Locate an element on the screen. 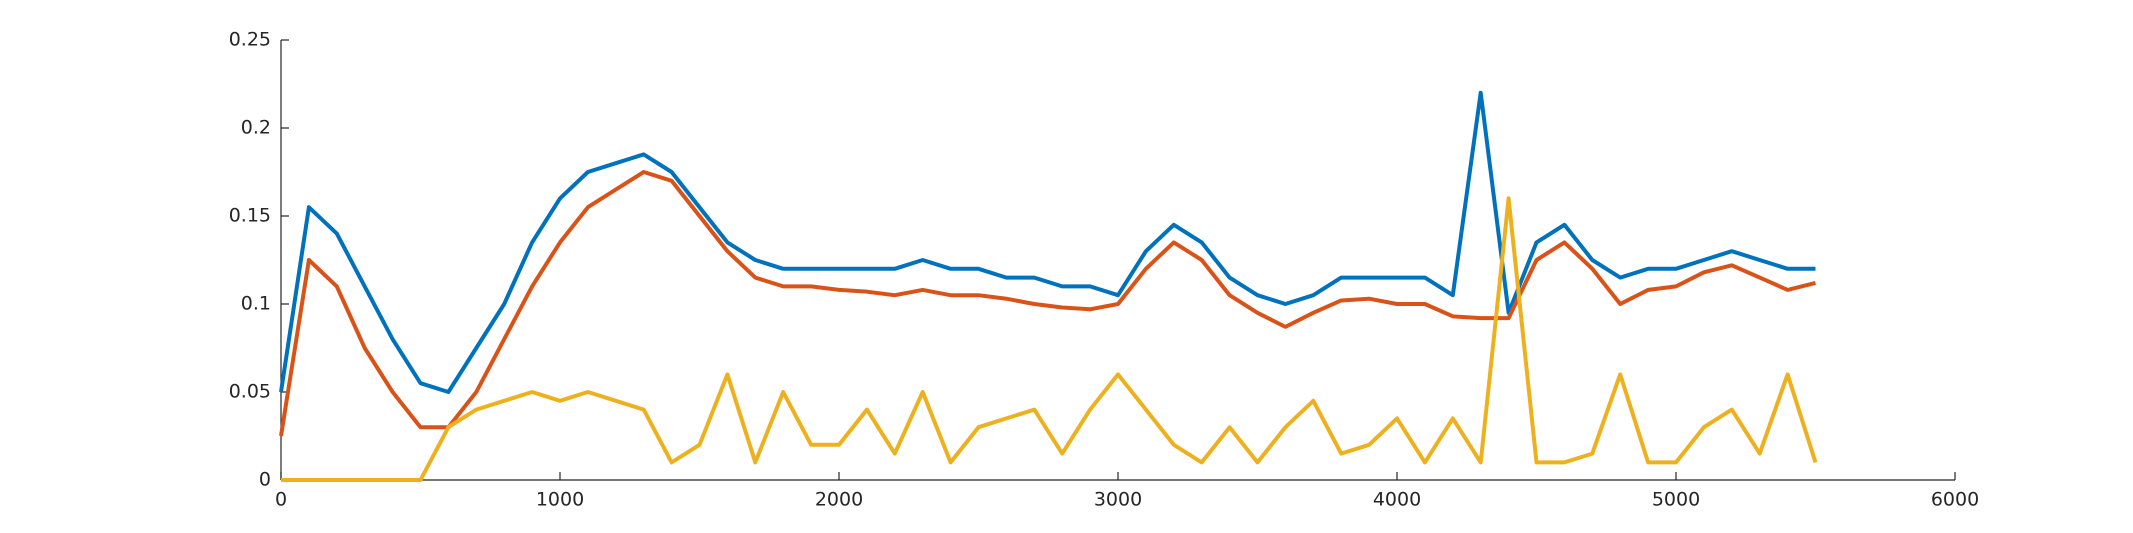 The height and width of the screenshot is (533, 2133). x-tick-label: 4000 is located at coordinates (1397, 500).